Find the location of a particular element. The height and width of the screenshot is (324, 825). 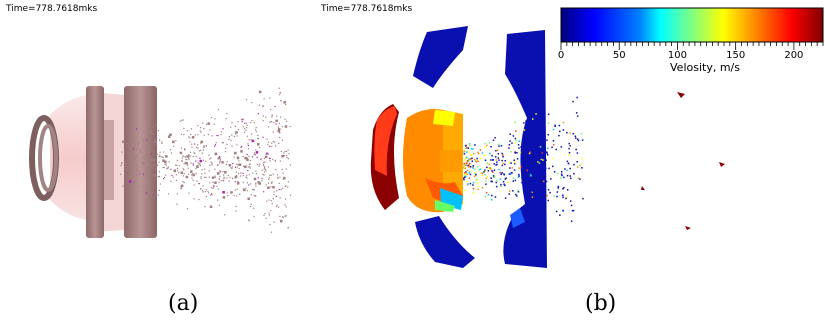

colorbar-tick-label: 50 is located at coordinates (619, 55).